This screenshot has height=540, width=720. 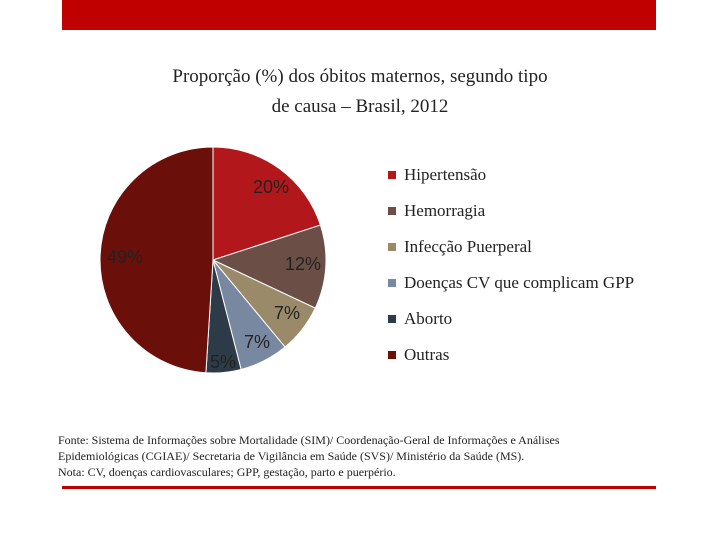 I want to click on legend-item-3: Infecção Puerperal, so click(x=548, y=252).